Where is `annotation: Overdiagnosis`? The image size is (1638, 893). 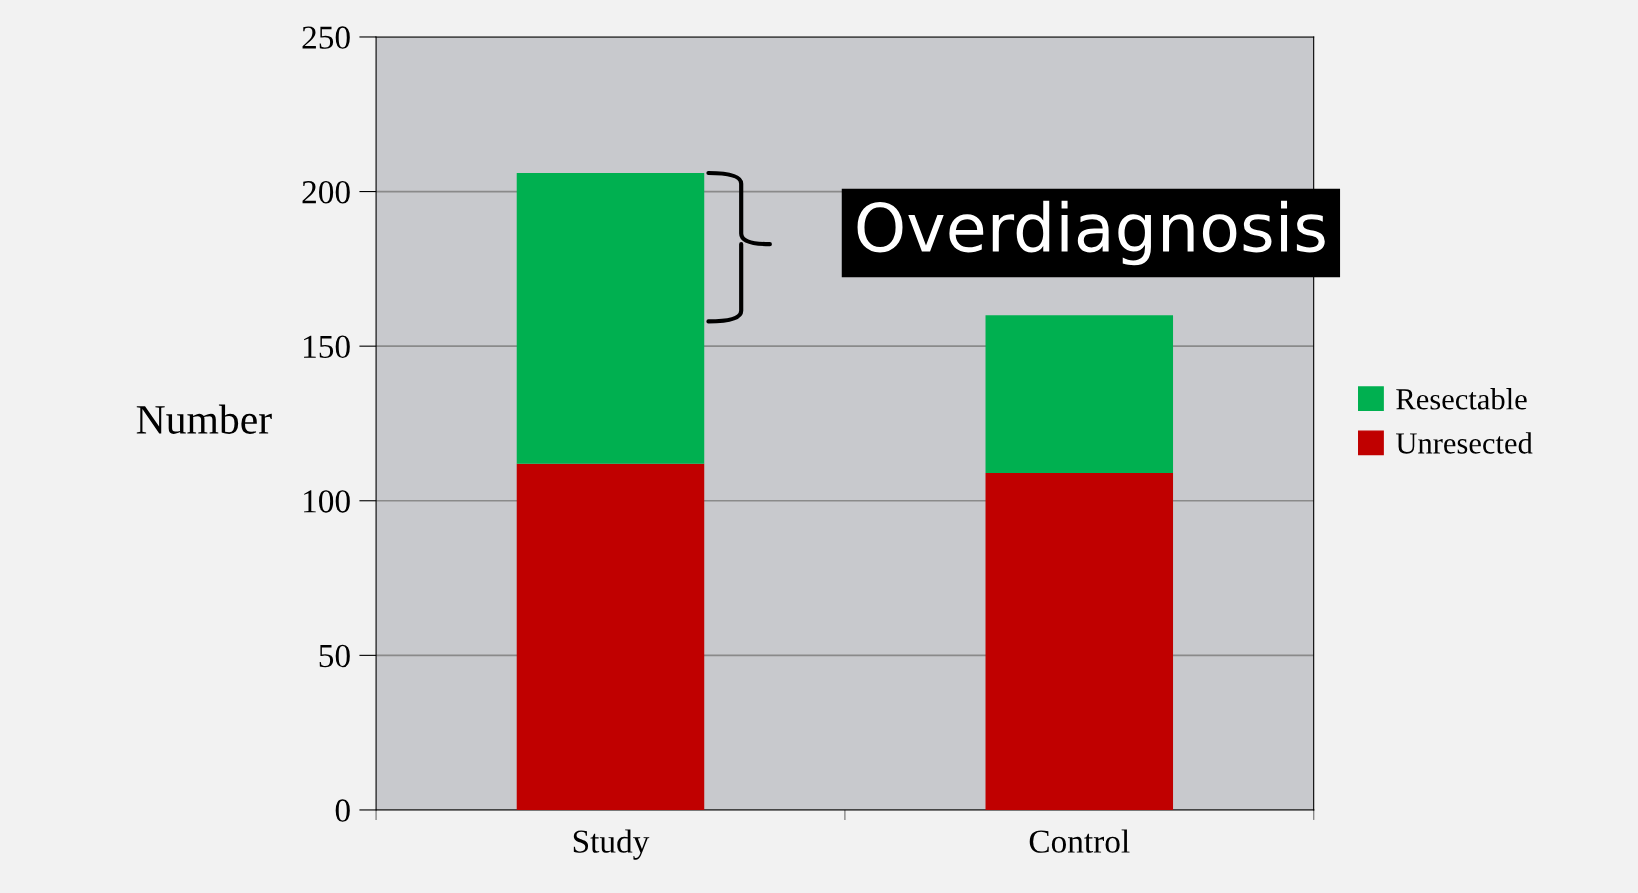
annotation: Overdiagnosis is located at coordinates (1091, 233).